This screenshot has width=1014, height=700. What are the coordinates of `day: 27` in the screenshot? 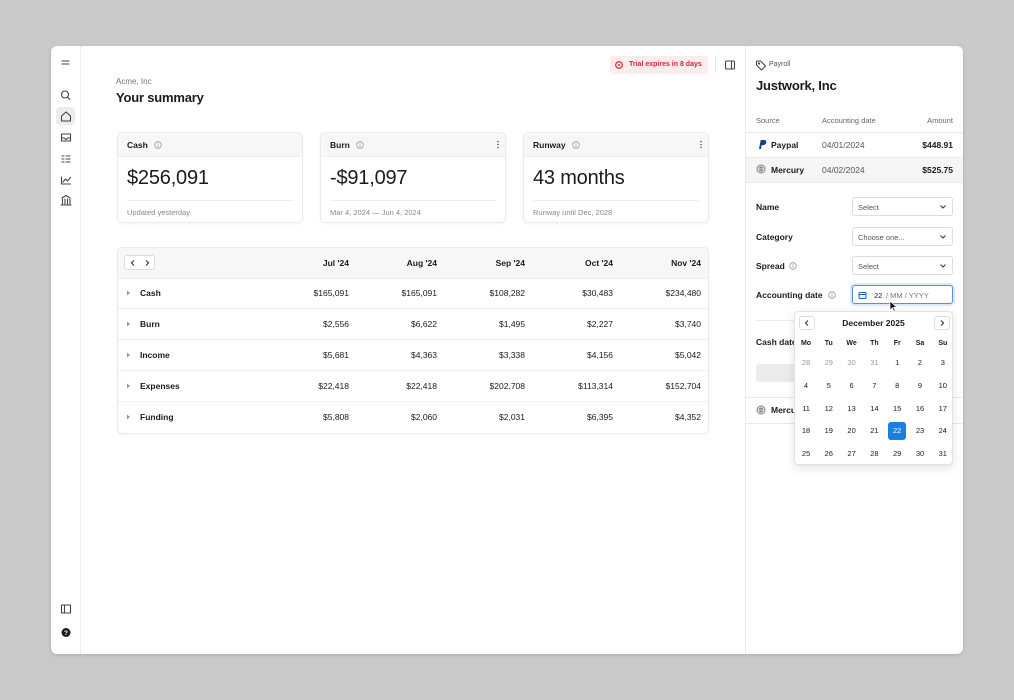 It's located at (851, 454).